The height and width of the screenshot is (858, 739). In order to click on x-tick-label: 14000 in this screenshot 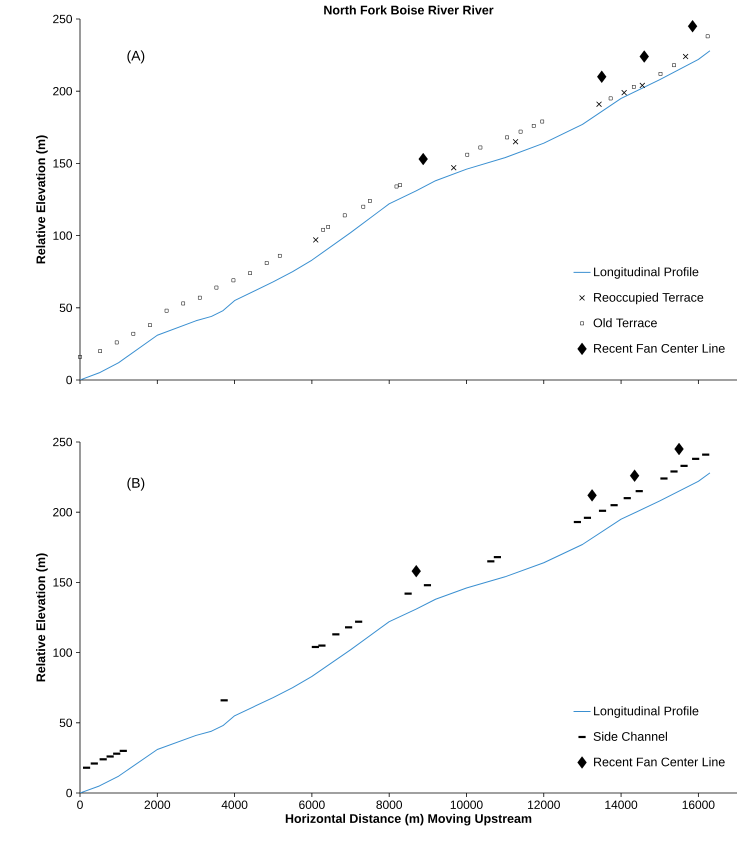, I will do `click(621, 804)`.